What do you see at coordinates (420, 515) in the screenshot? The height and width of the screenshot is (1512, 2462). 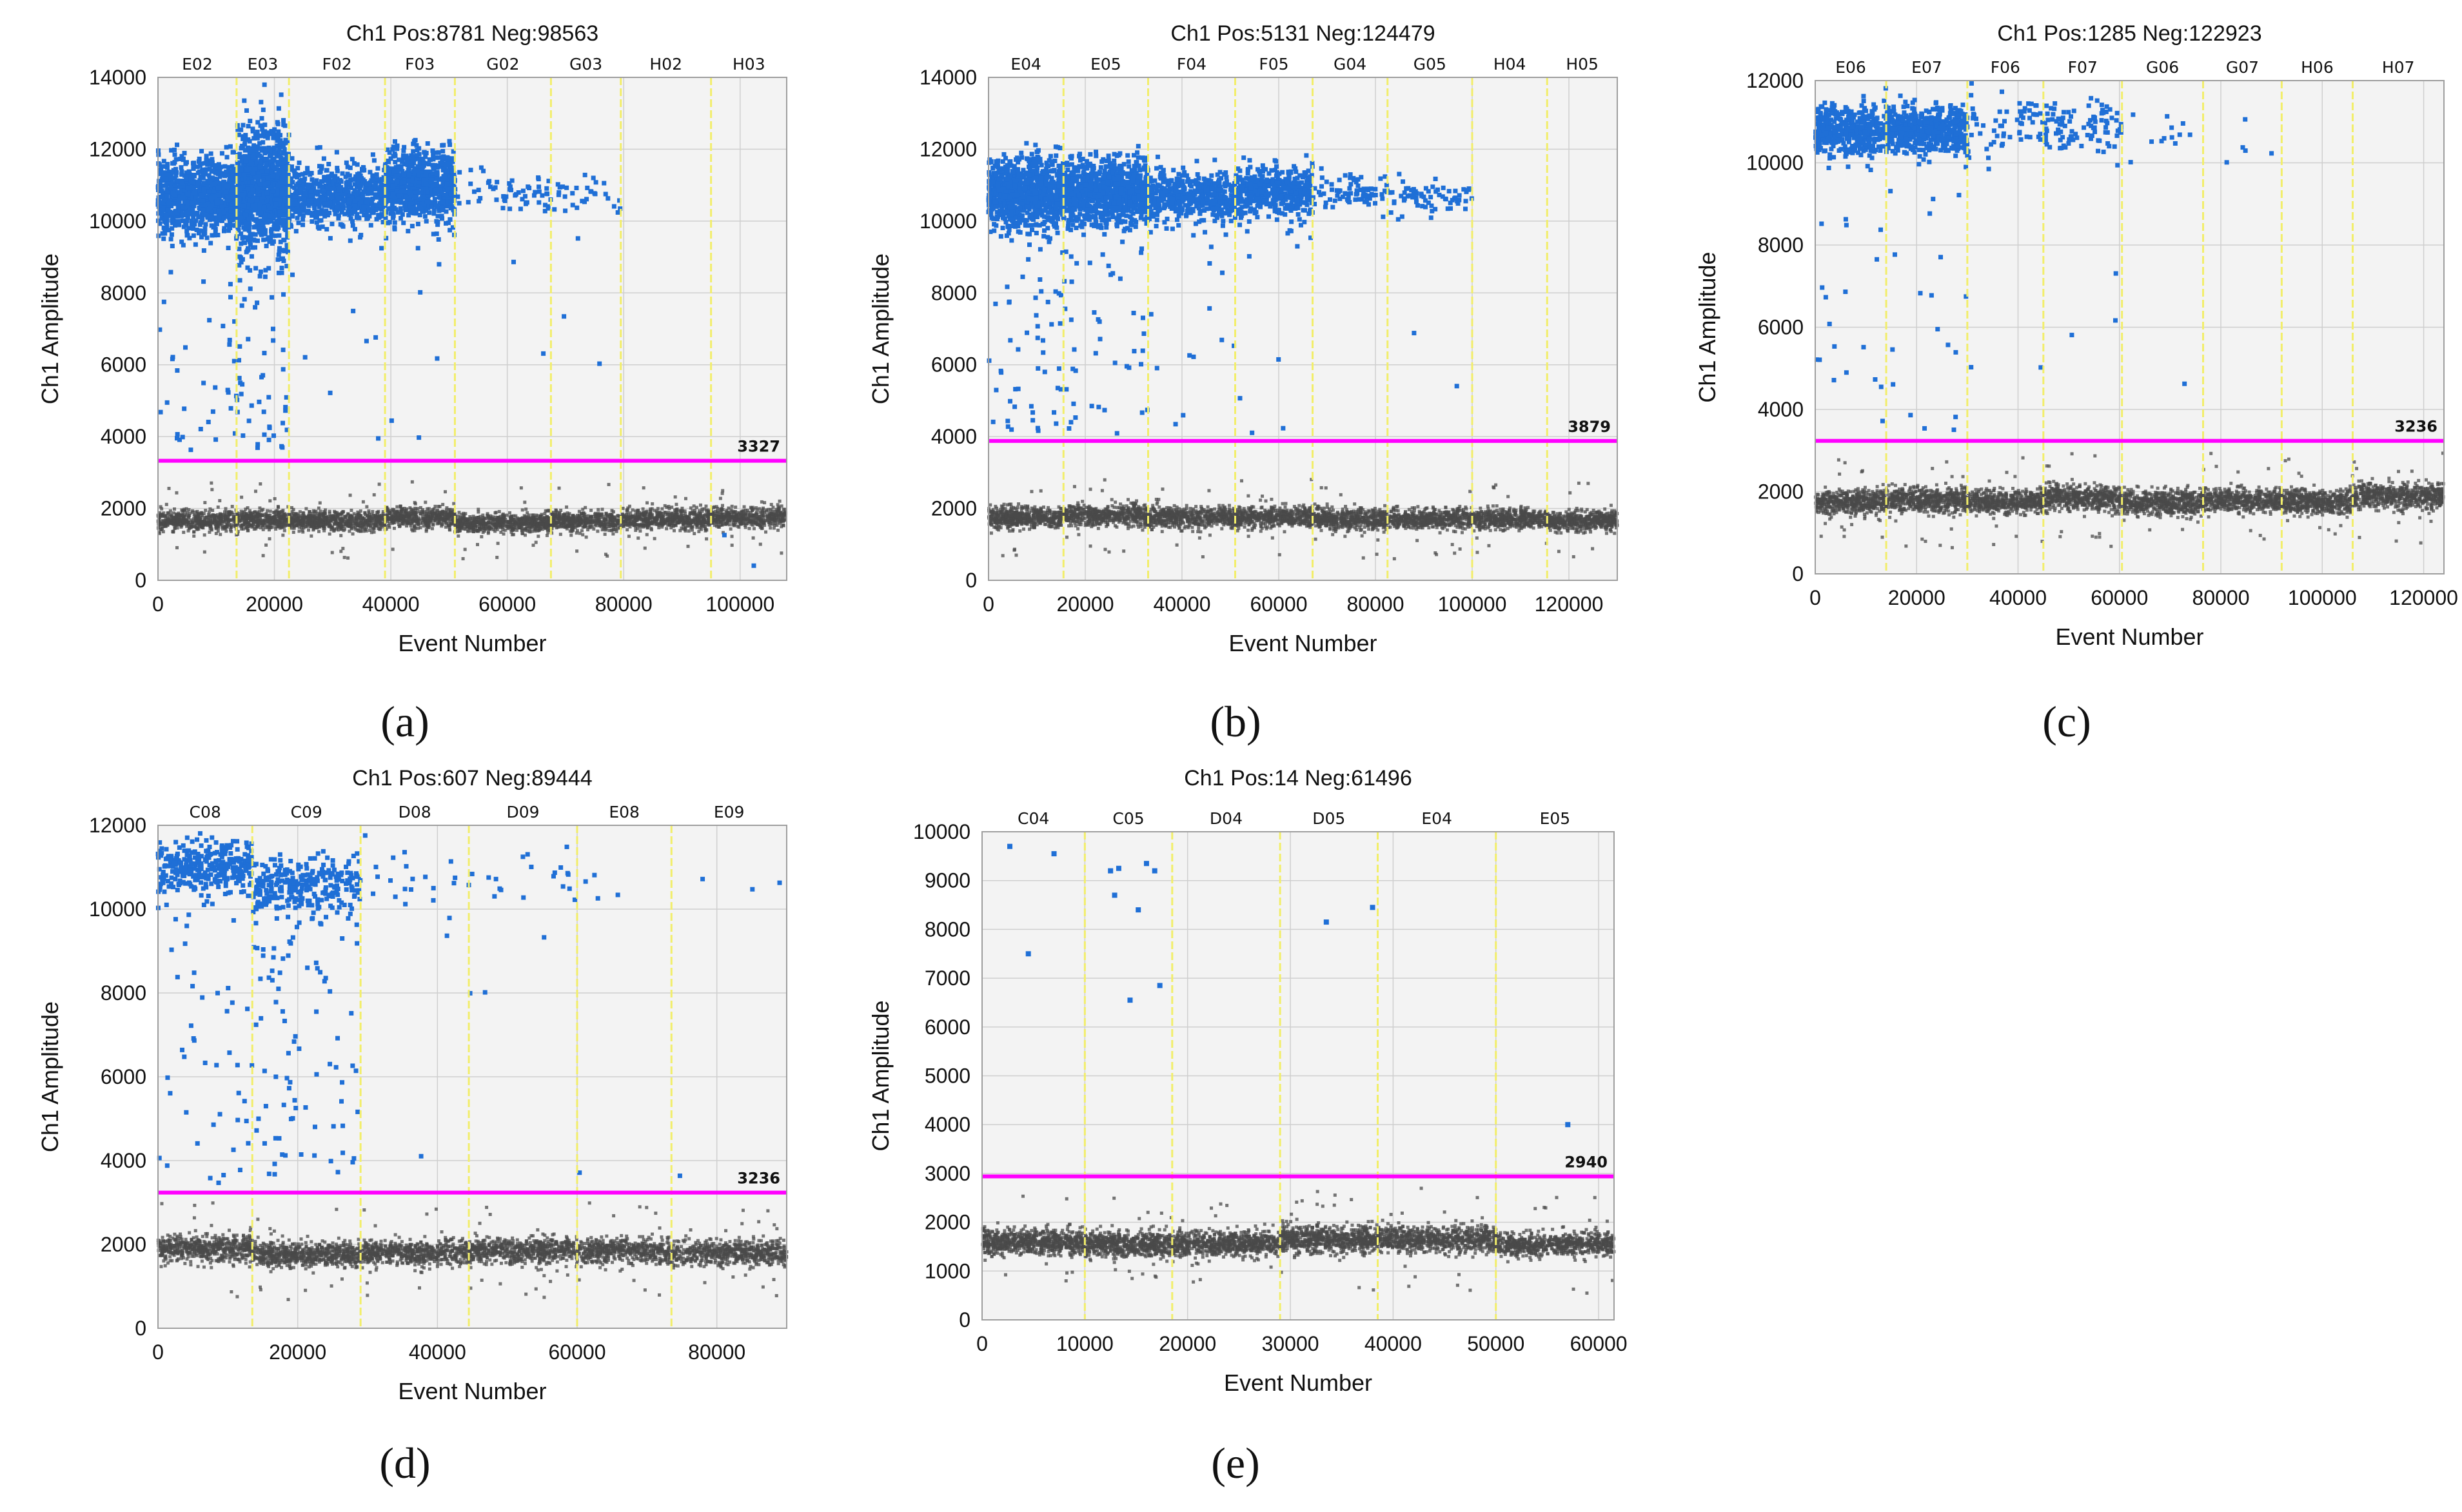 I see `negative-droplet-band` at bounding box center [420, 515].